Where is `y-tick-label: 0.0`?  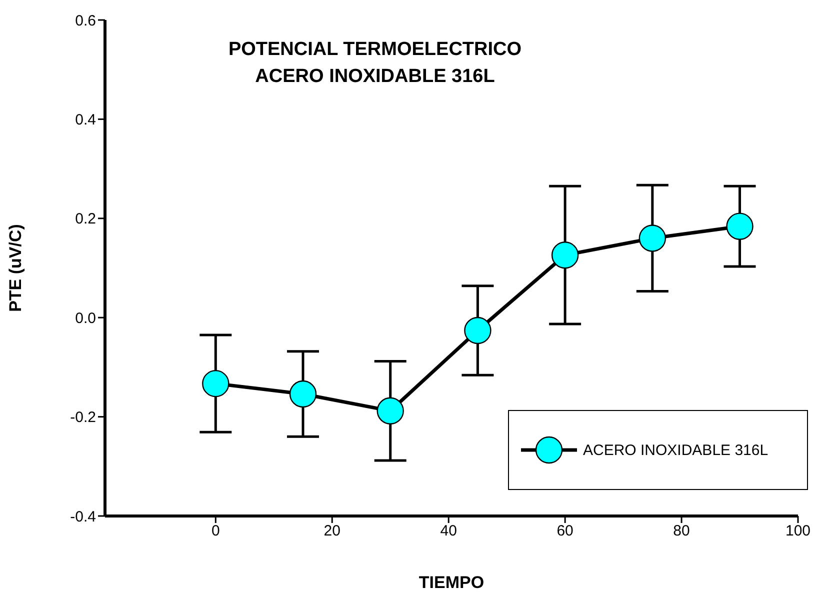
y-tick-label: 0.0 is located at coordinates (85, 318).